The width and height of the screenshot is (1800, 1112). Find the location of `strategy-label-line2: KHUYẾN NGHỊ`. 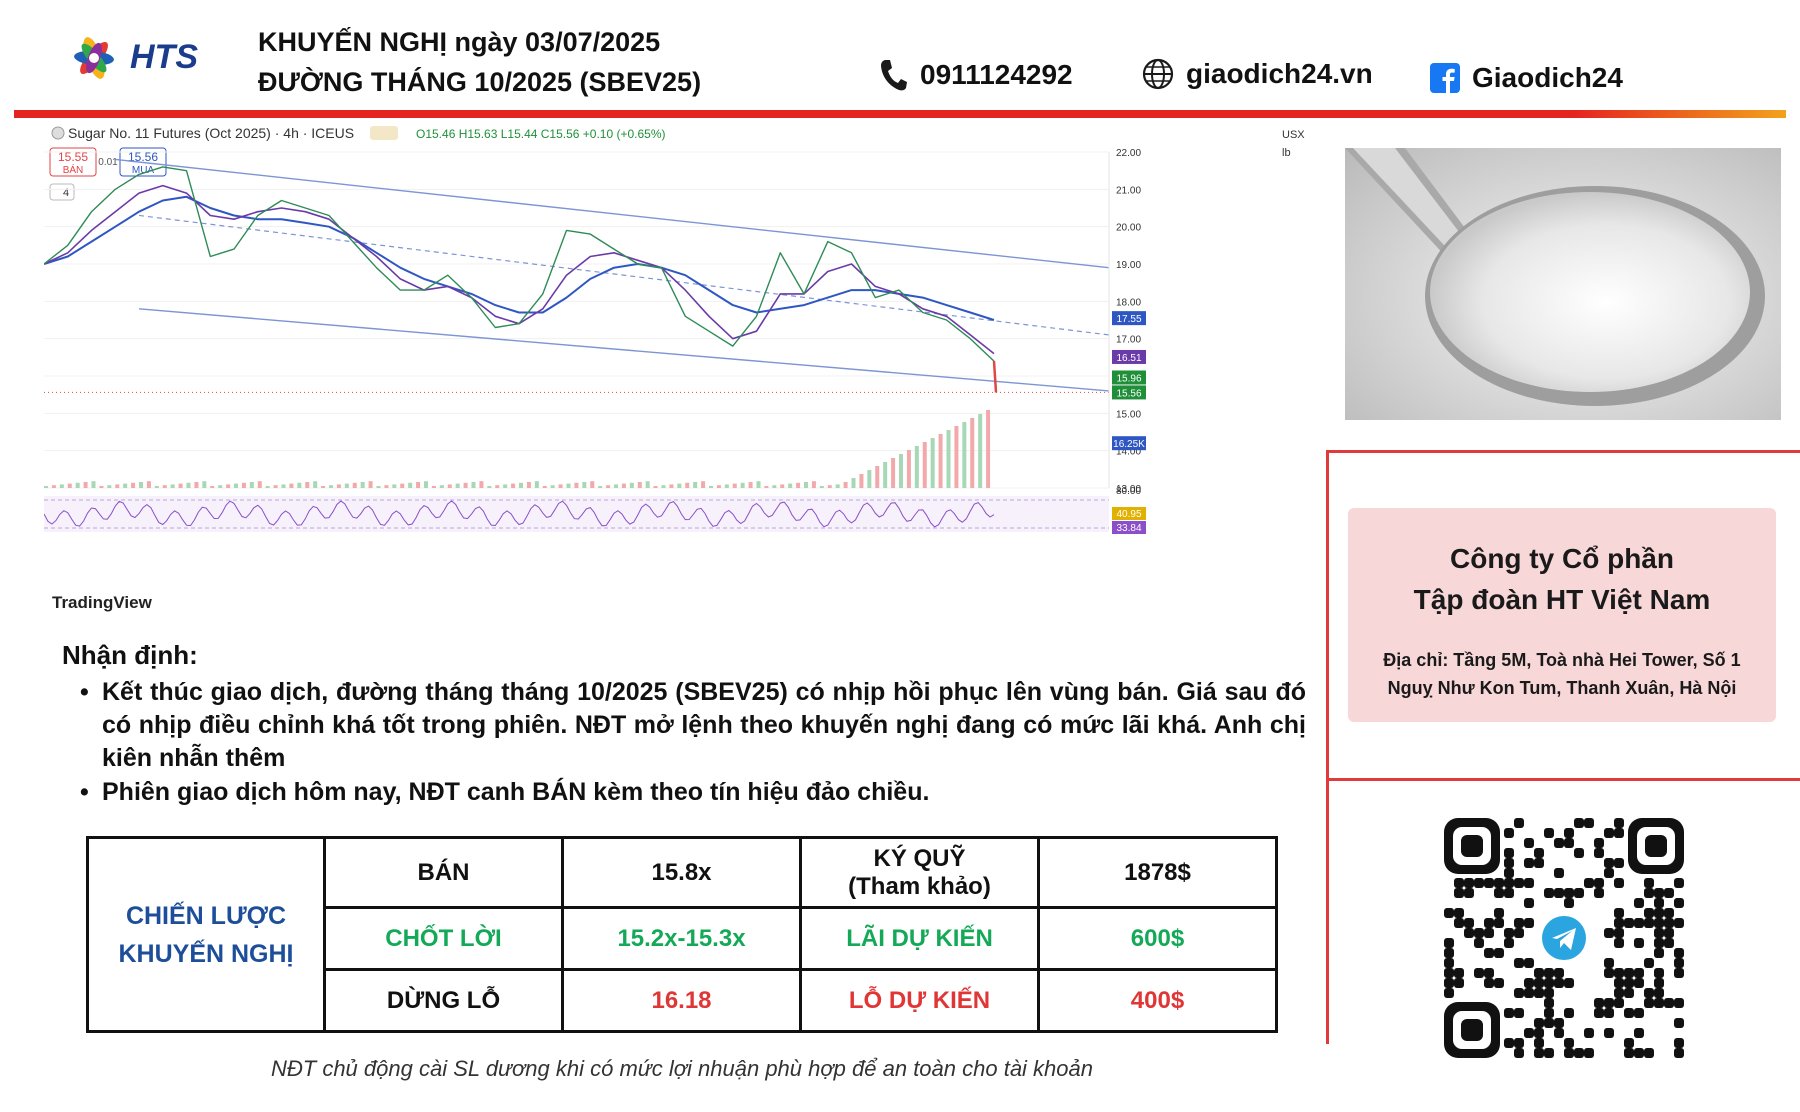

strategy-label-line2: KHUYẾN NGHỊ is located at coordinates (206, 953).